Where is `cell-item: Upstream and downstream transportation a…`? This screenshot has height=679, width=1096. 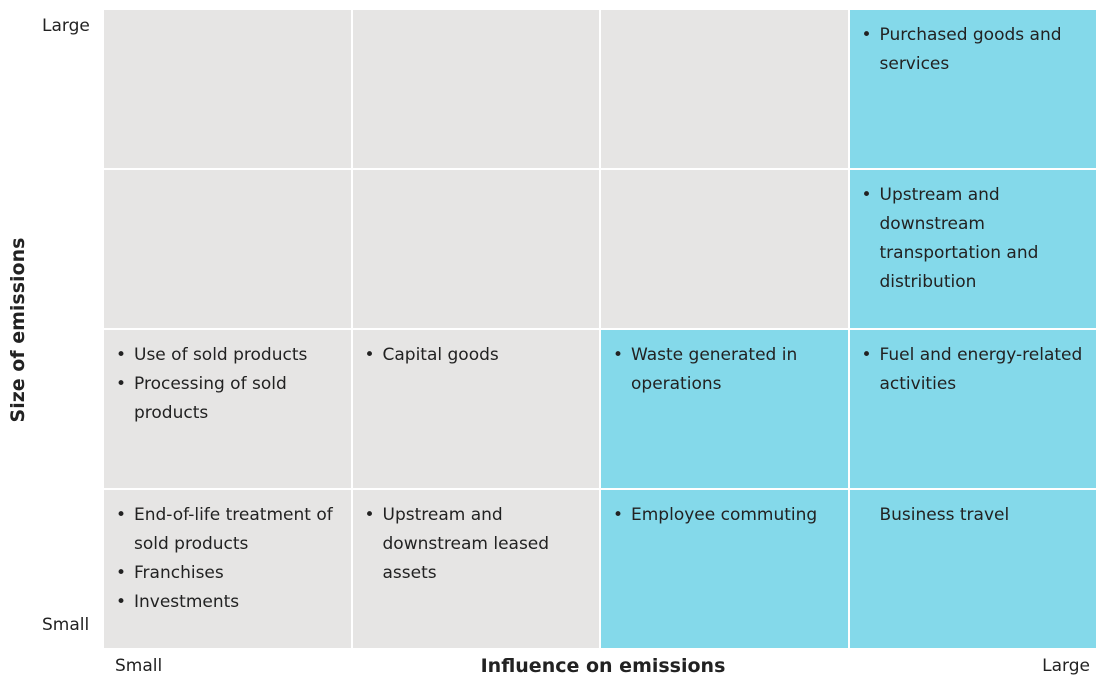
cell-item: Upstream and downstream transportation a… is located at coordinates (973, 239).